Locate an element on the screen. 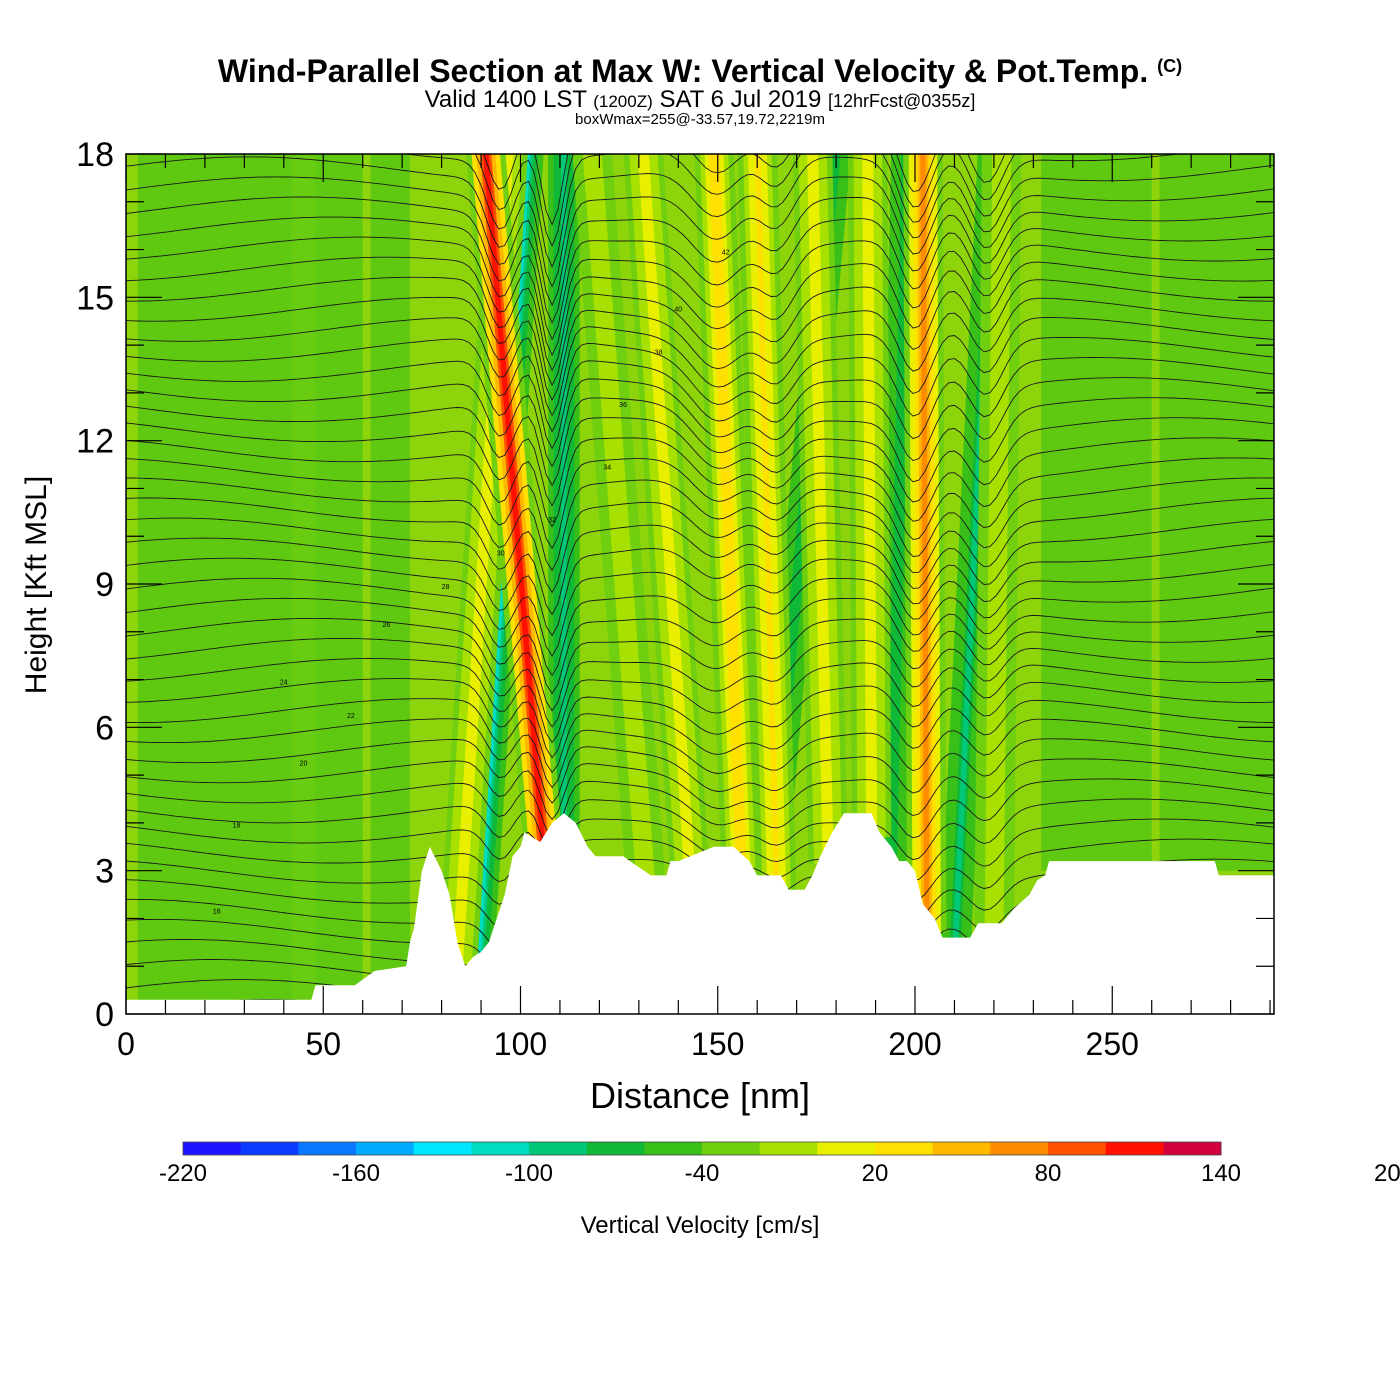  x-tick-label: 50 is located at coordinates (323, 1044).